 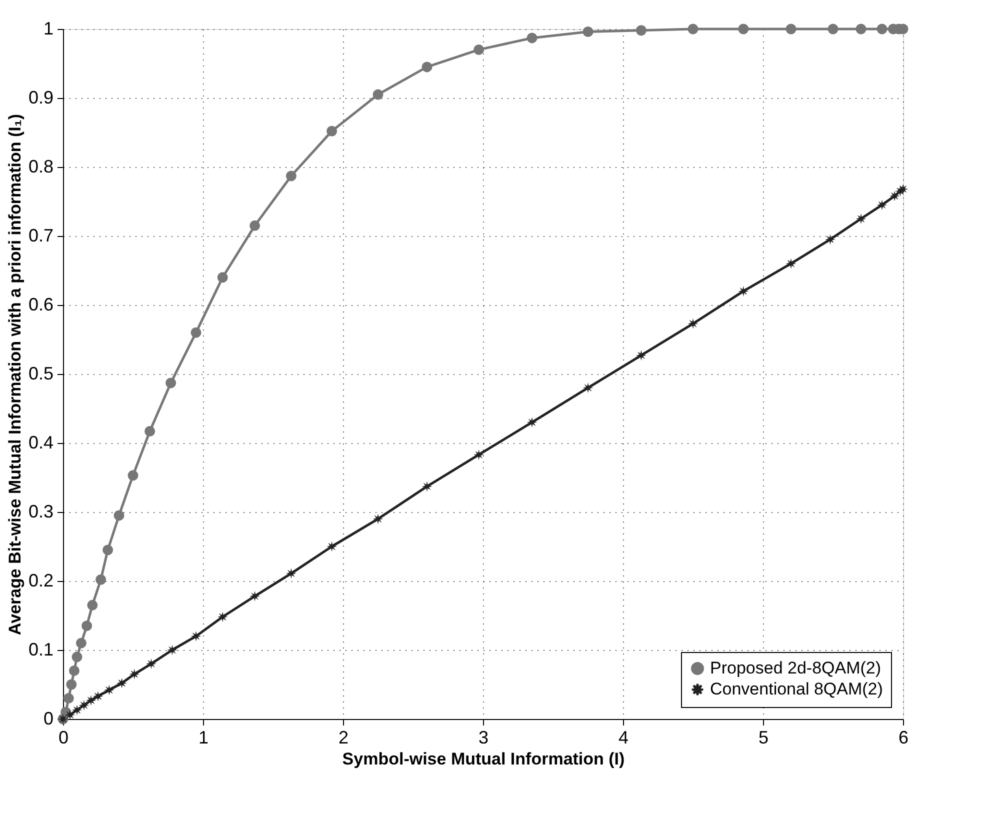 What do you see at coordinates (483, 738) in the screenshot?
I see `x-tick-label: 3` at bounding box center [483, 738].